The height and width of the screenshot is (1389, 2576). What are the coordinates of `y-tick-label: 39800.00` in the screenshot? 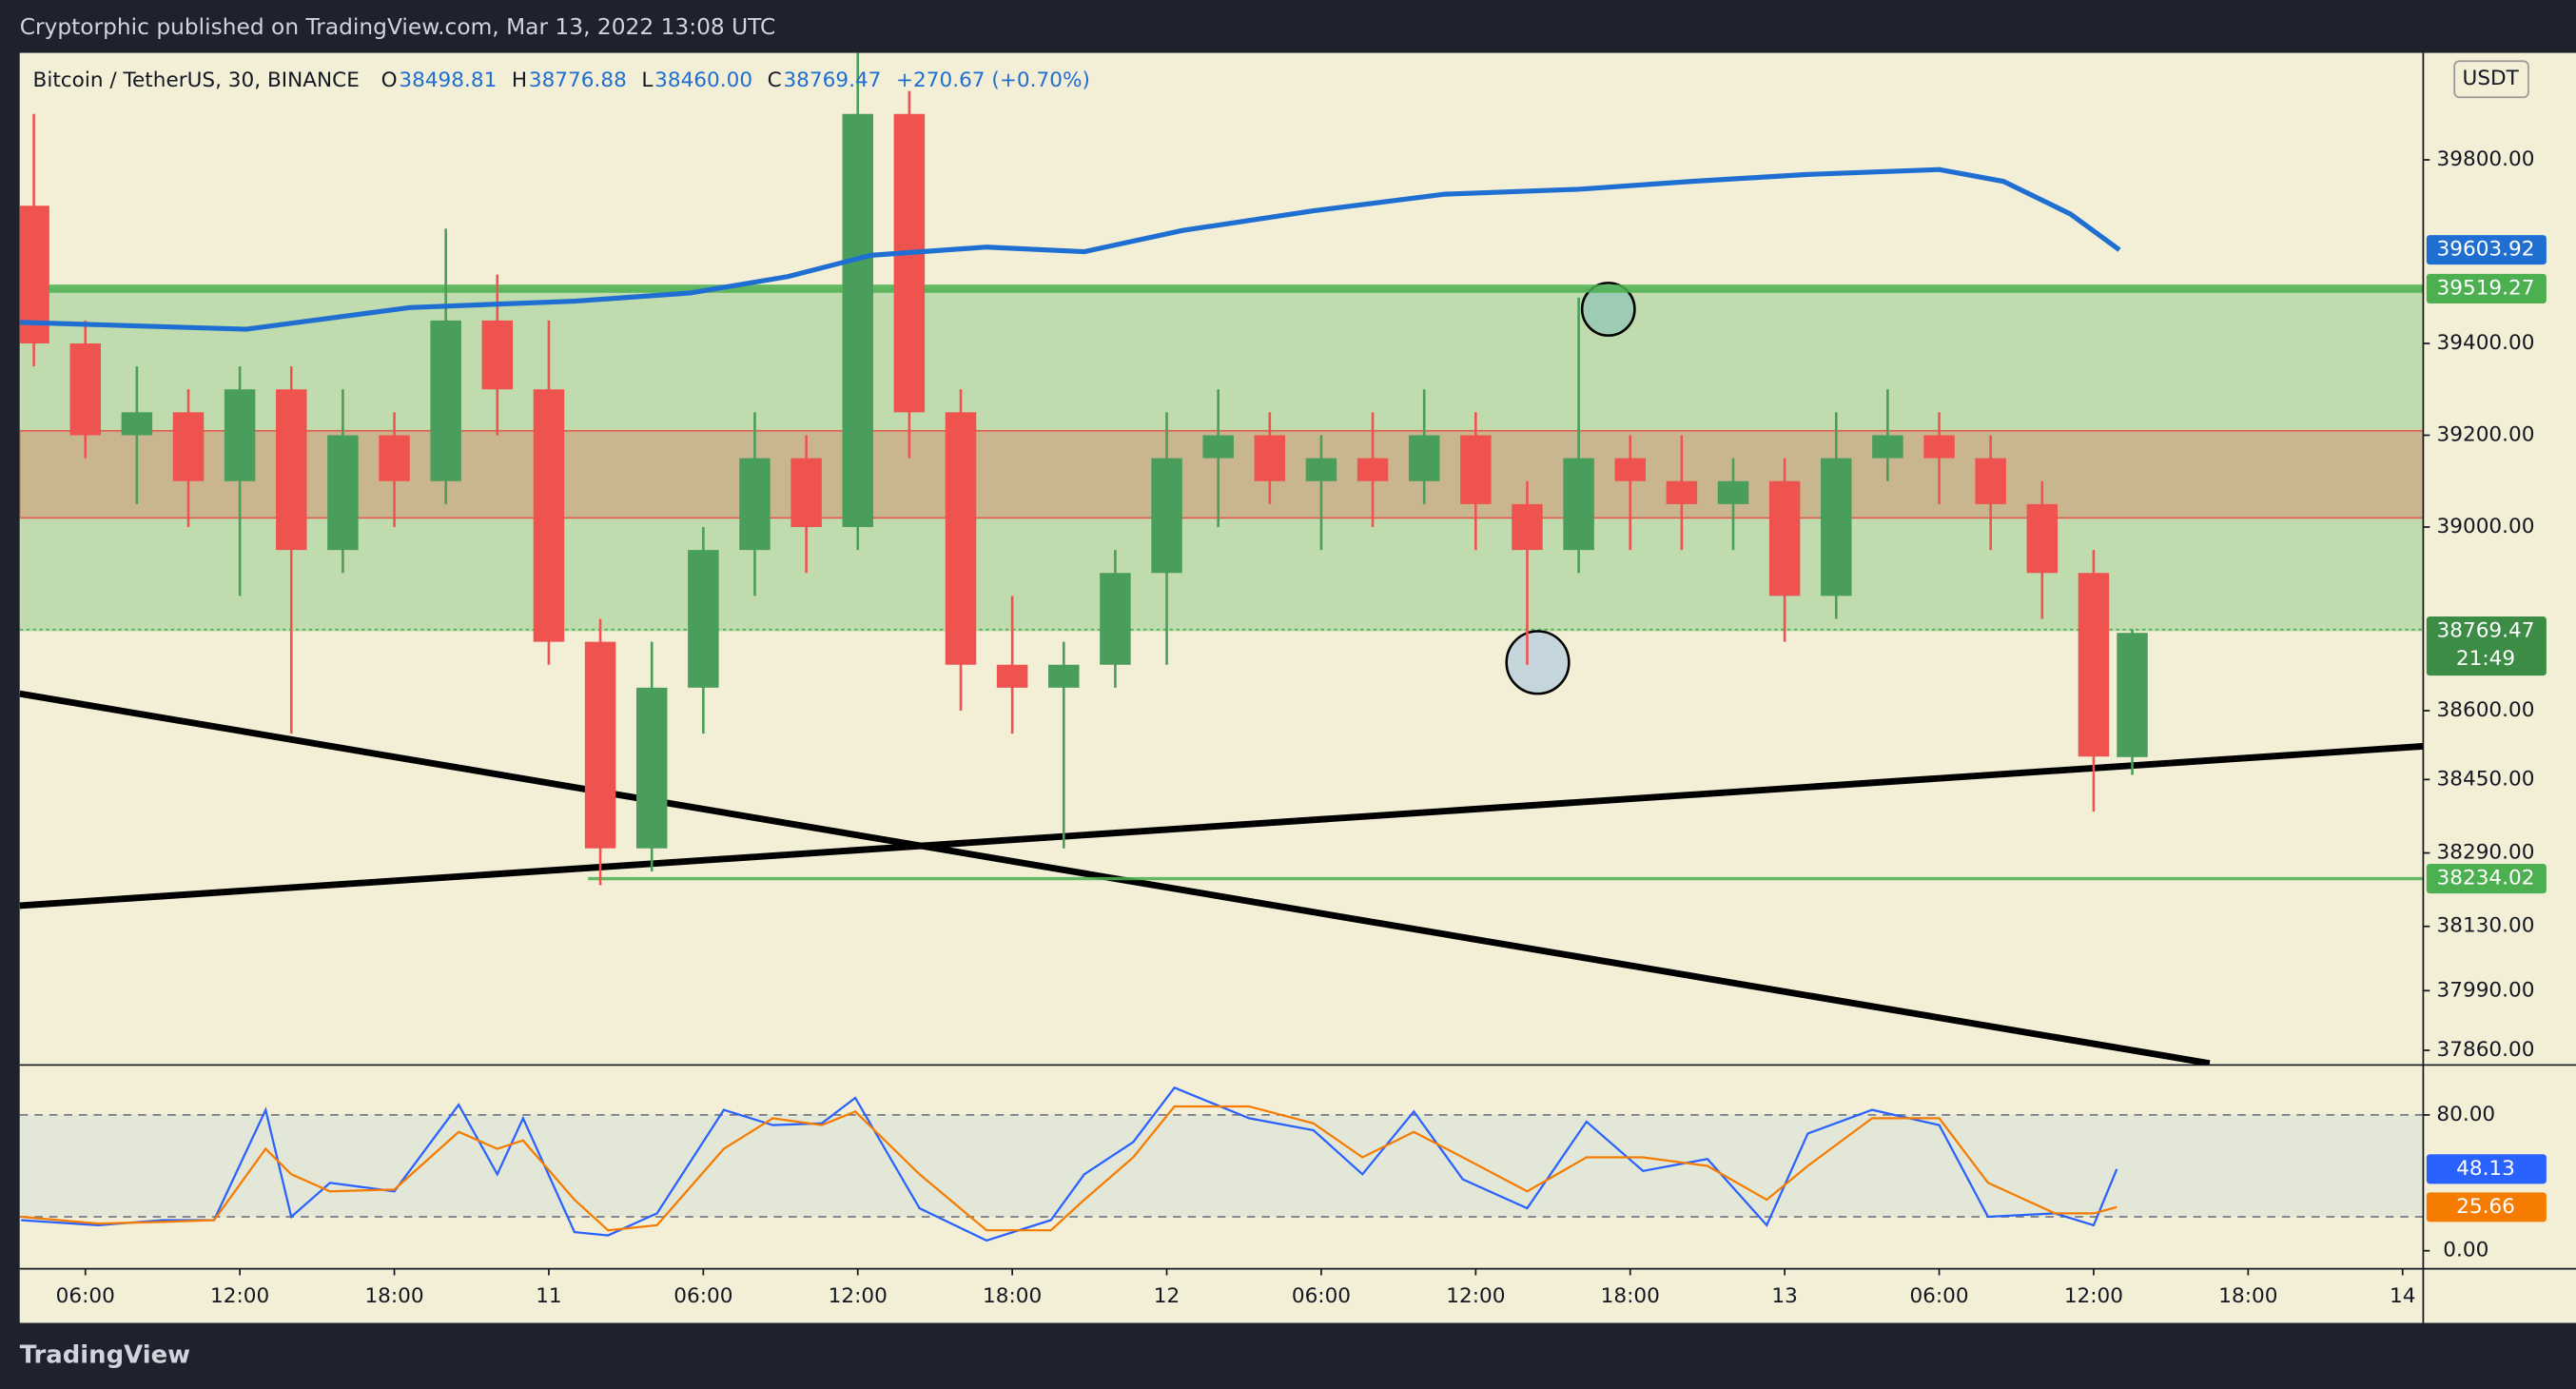 It's located at (2486, 159).